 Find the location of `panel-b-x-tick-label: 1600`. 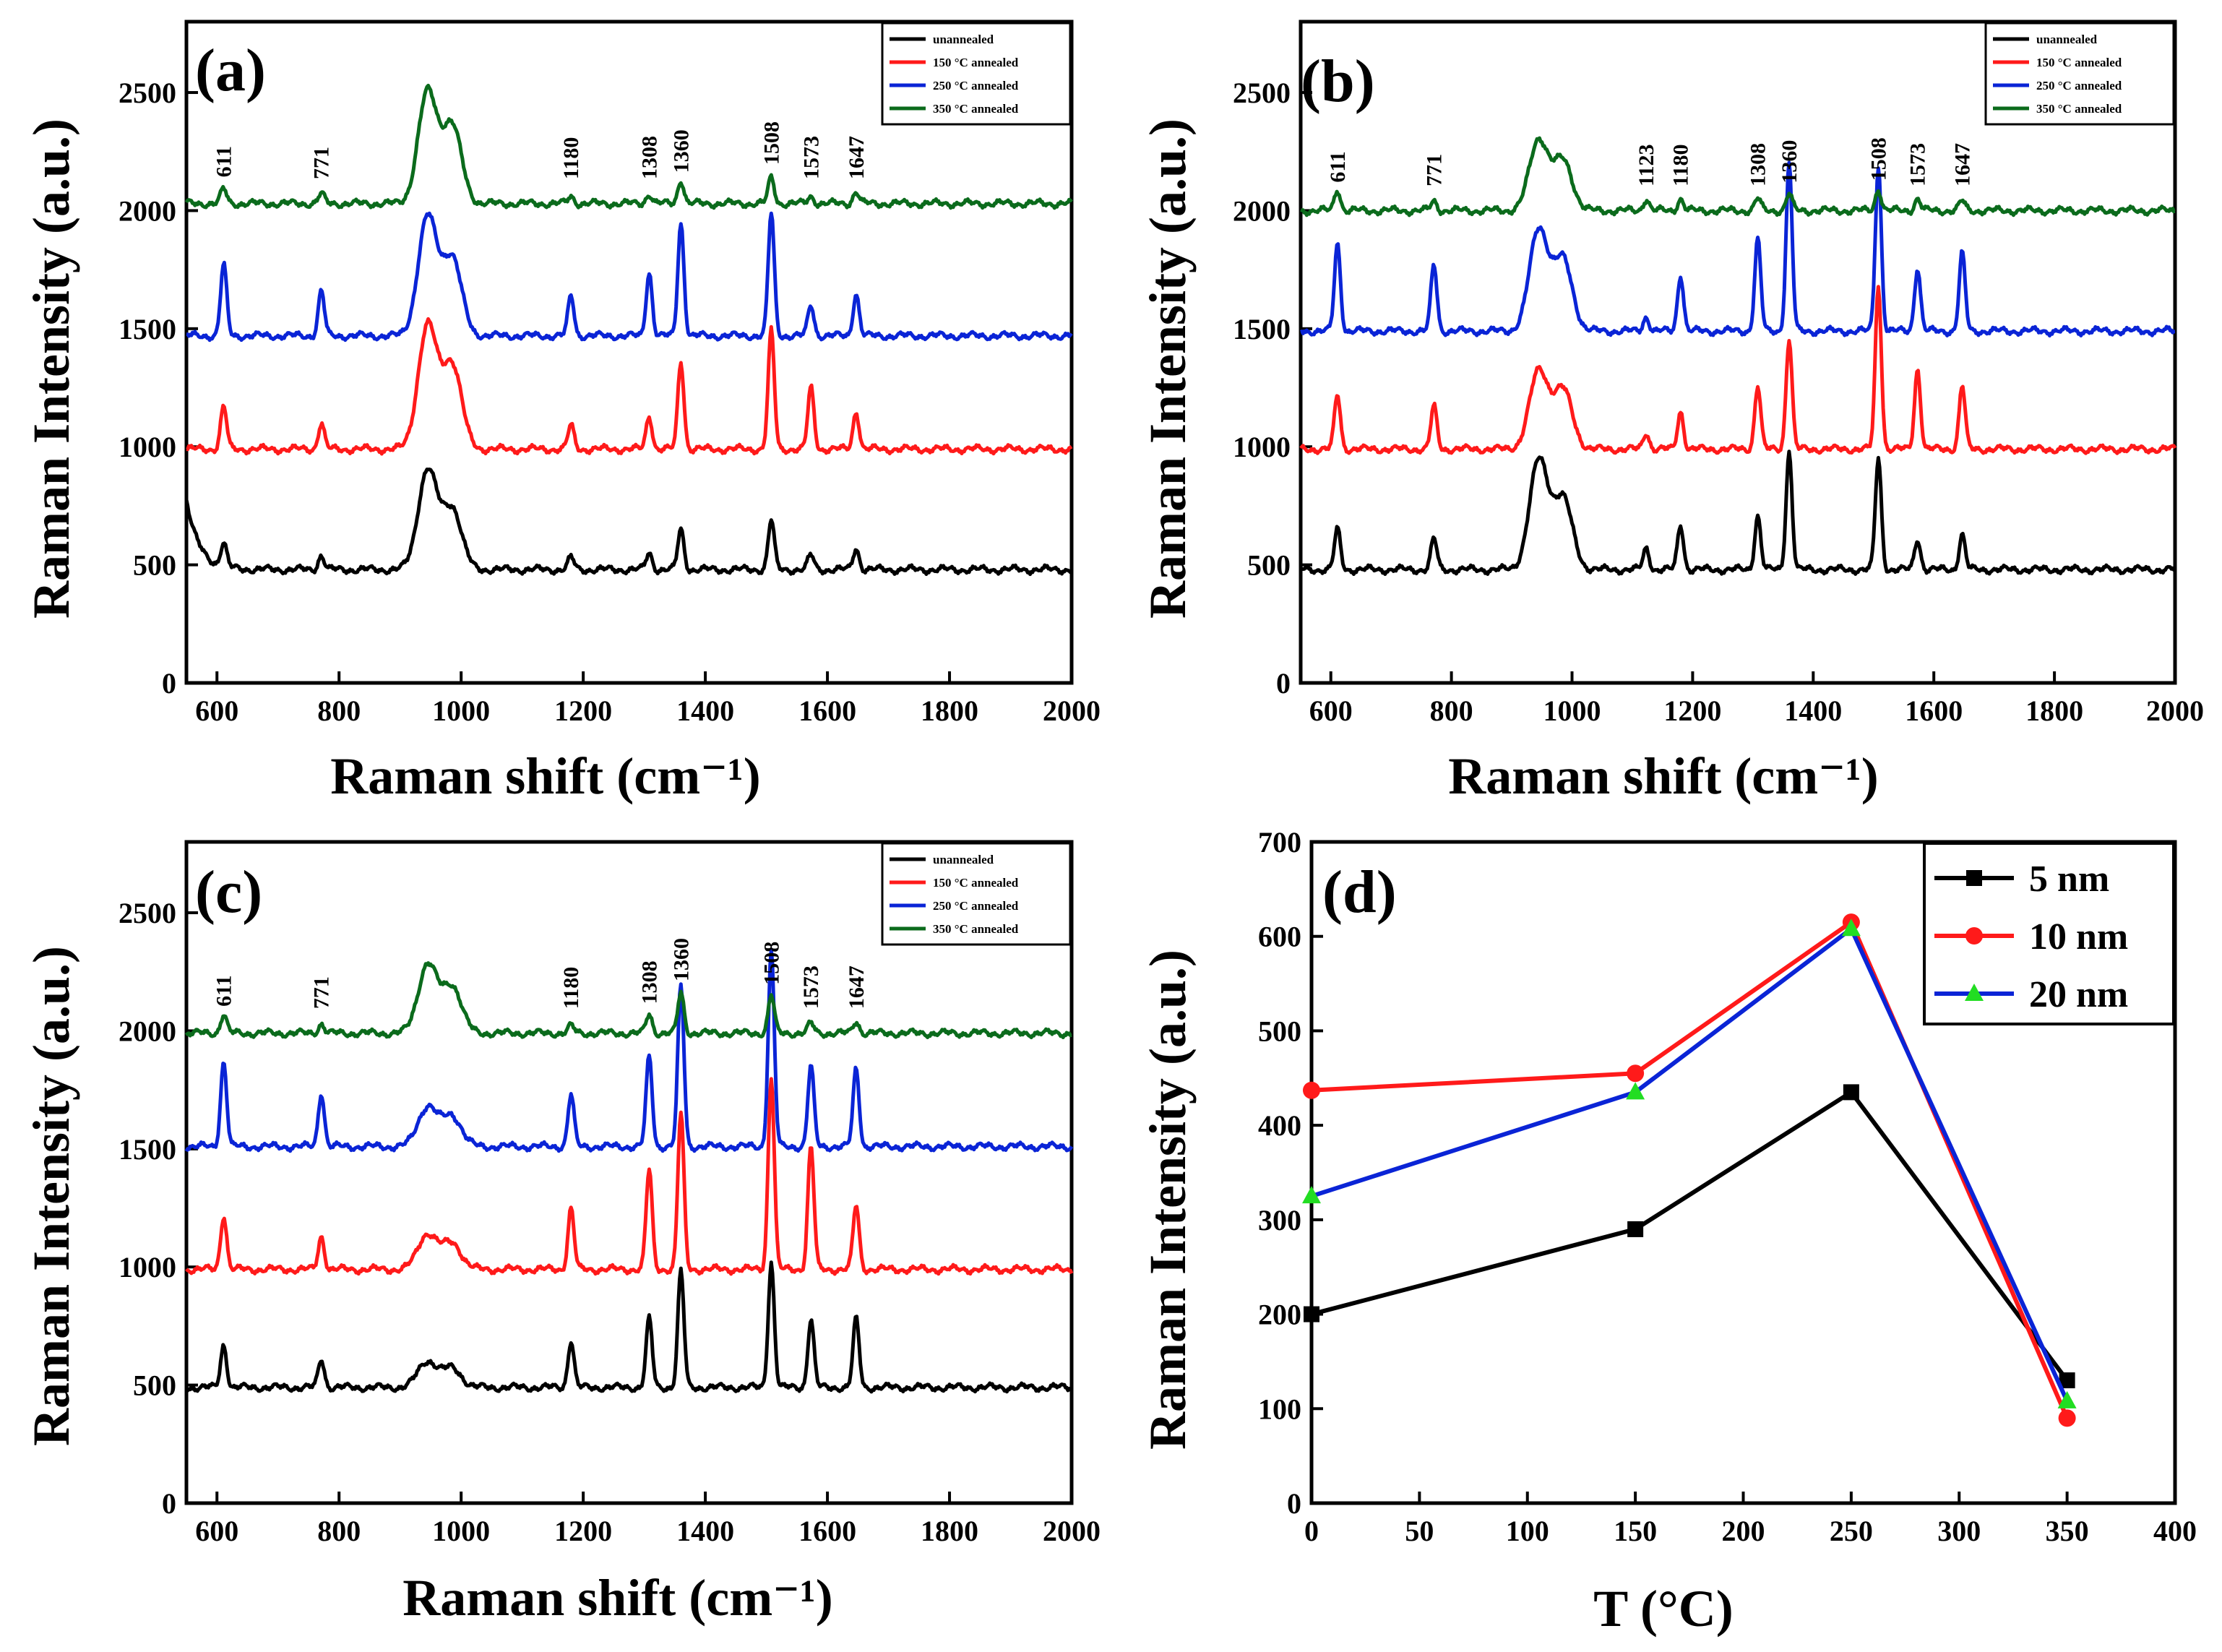

panel-b-x-tick-label: 1600 is located at coordinates (1934, 710).